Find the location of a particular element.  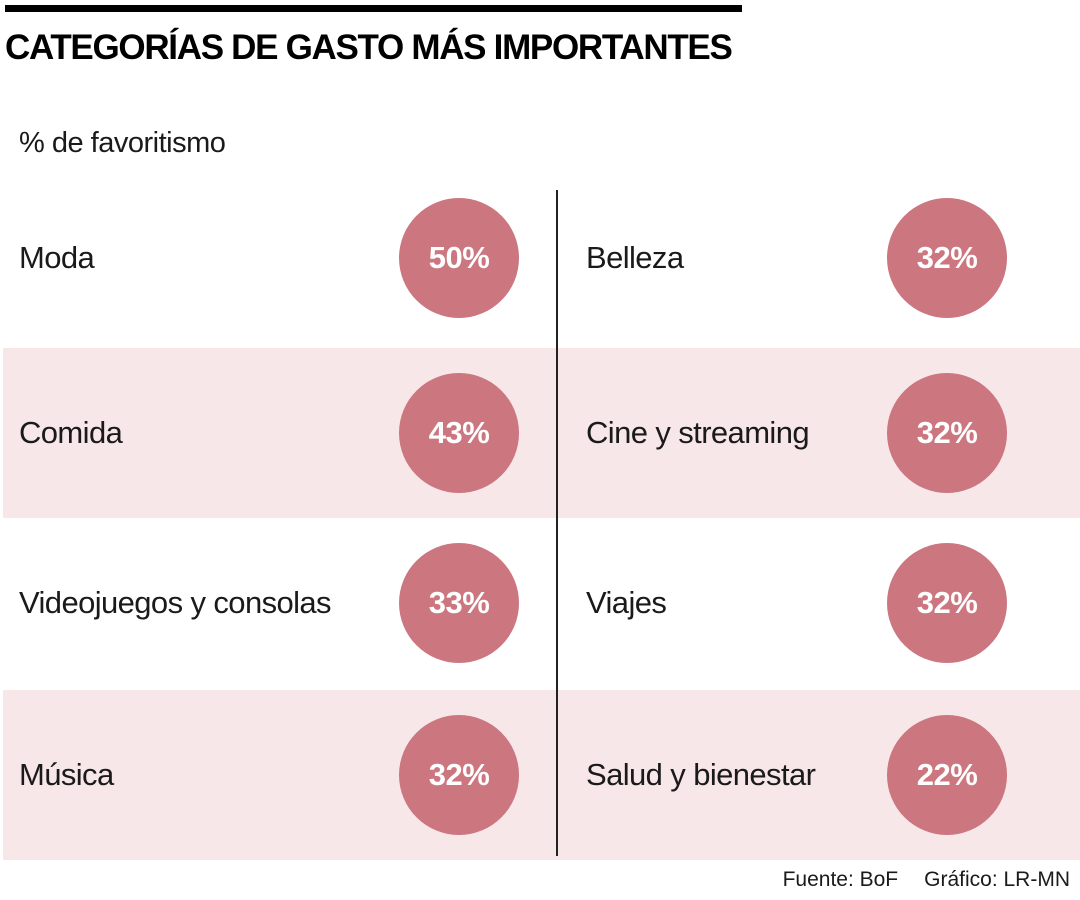

source-credit: Fuente: BoF is located at coordinates (840, 879).